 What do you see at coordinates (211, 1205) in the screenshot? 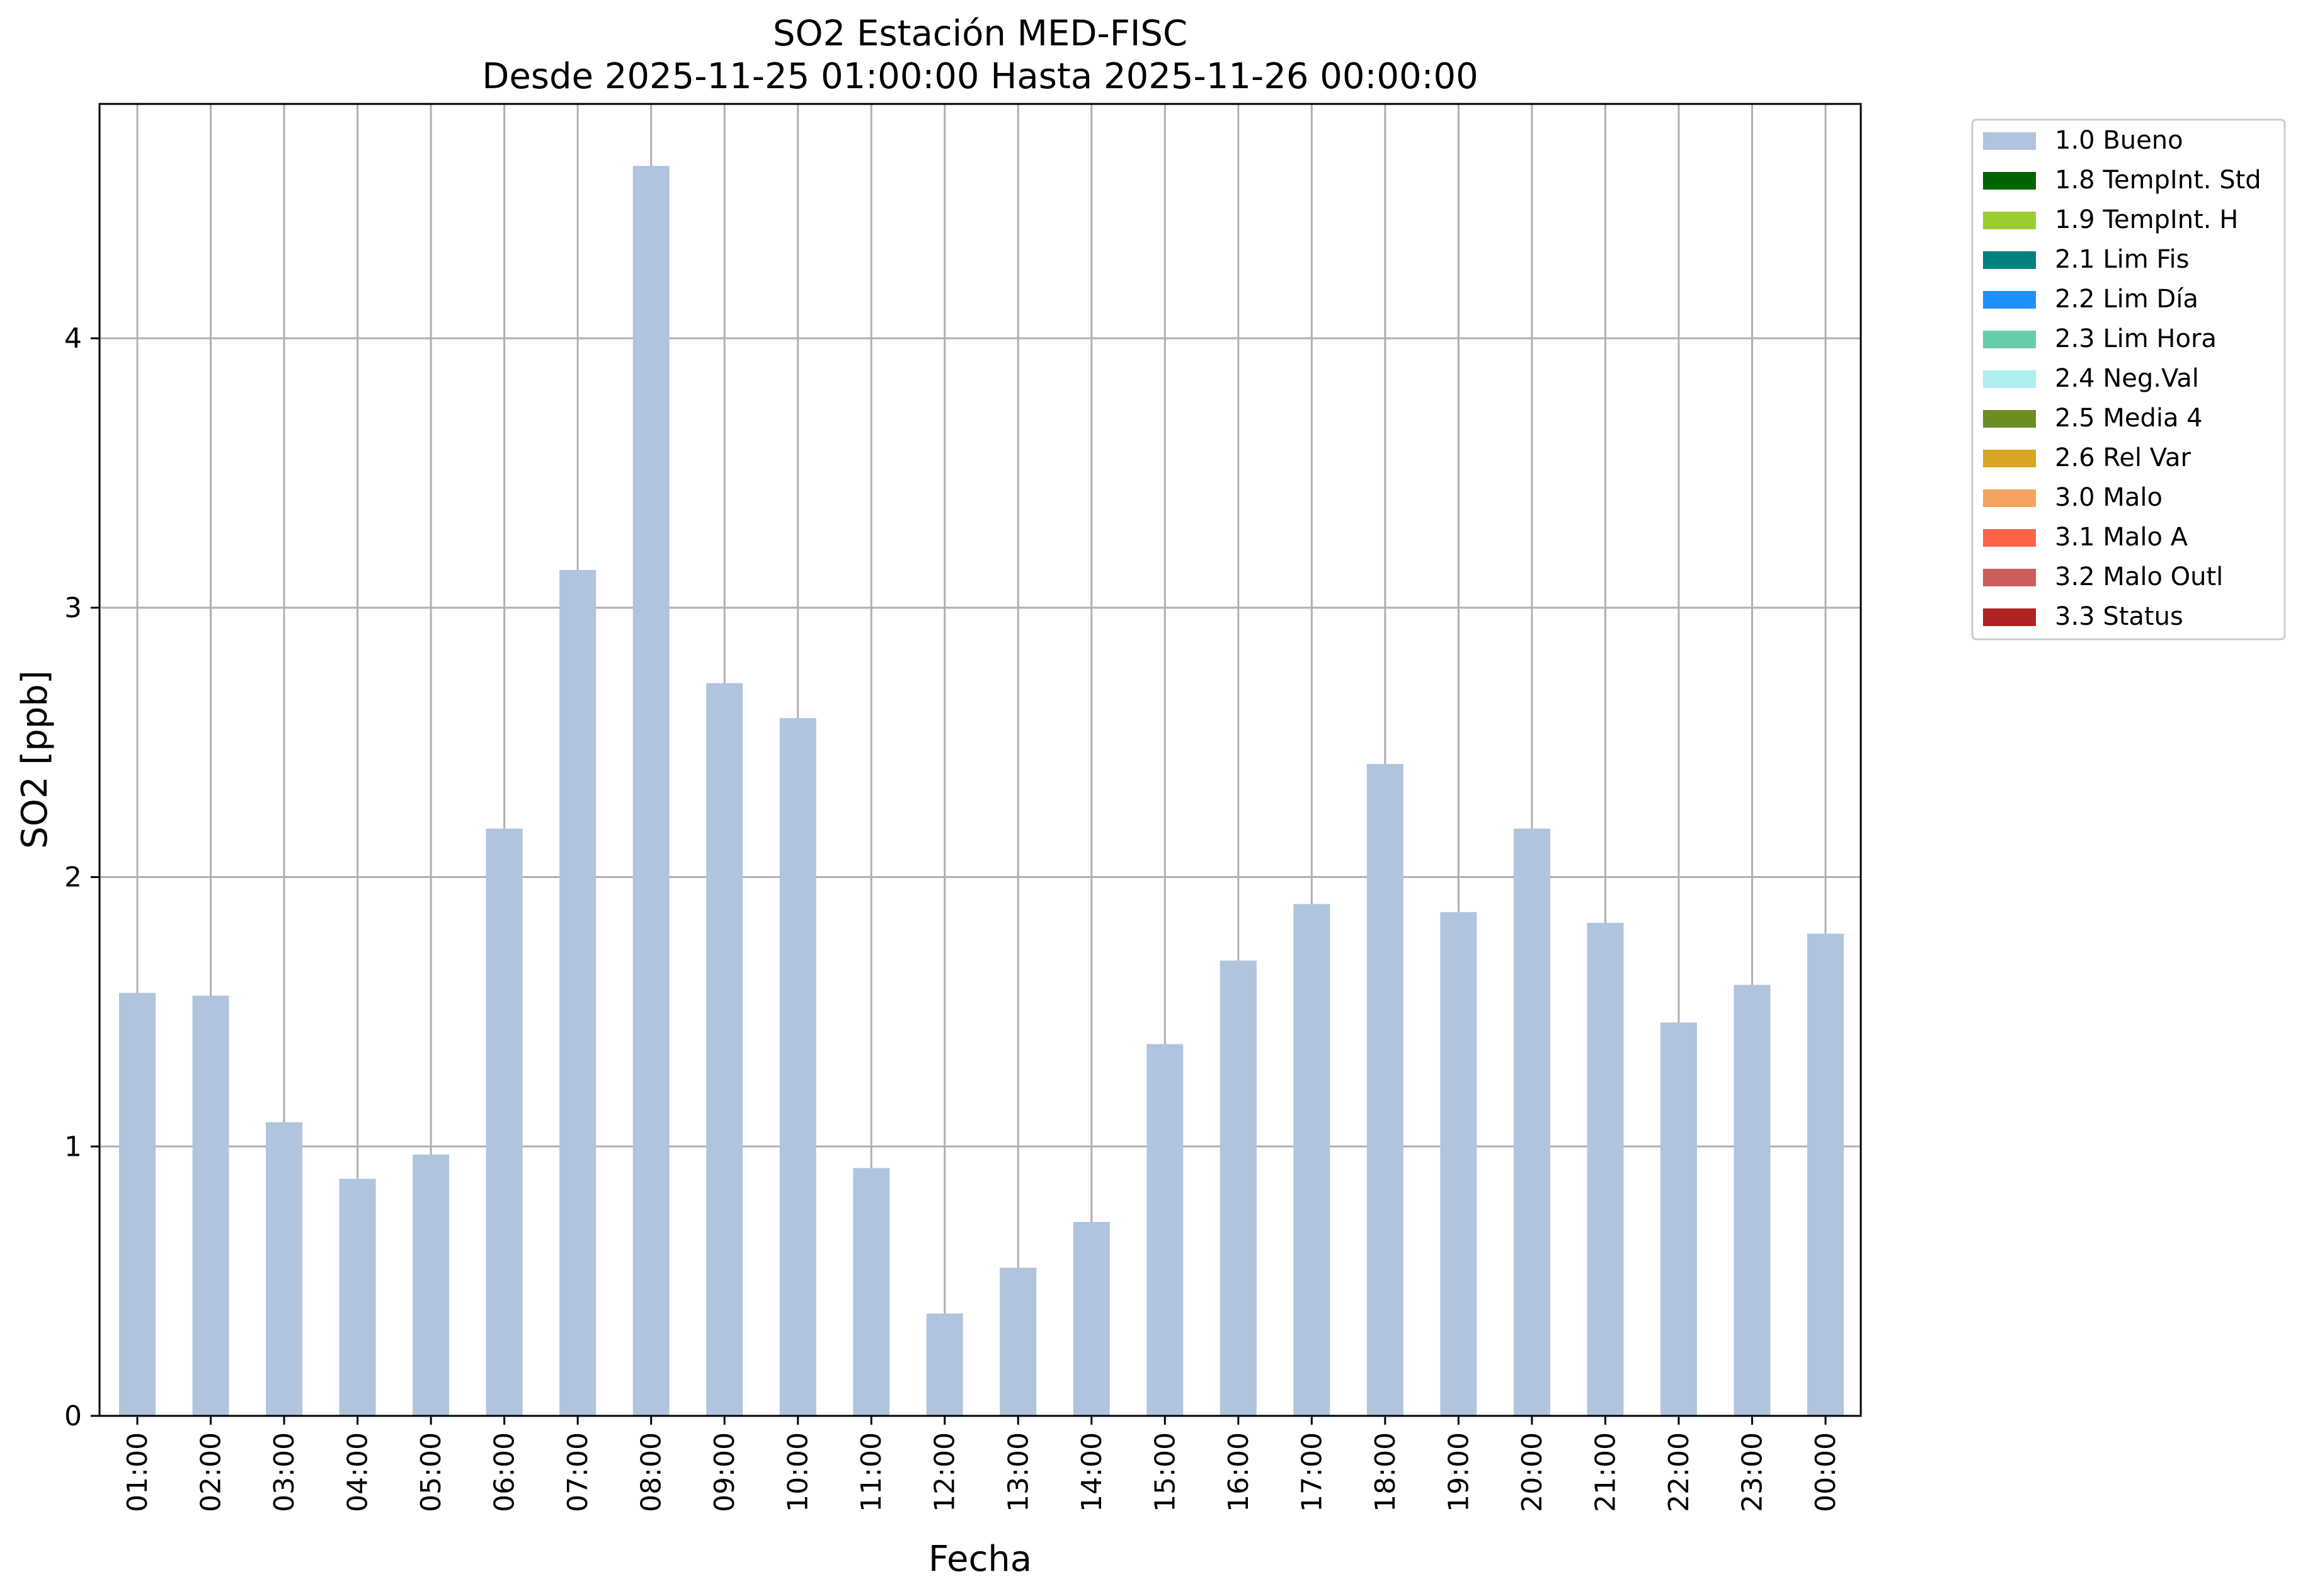
I see `bar-02:00` at bounding box center [211, 1205].